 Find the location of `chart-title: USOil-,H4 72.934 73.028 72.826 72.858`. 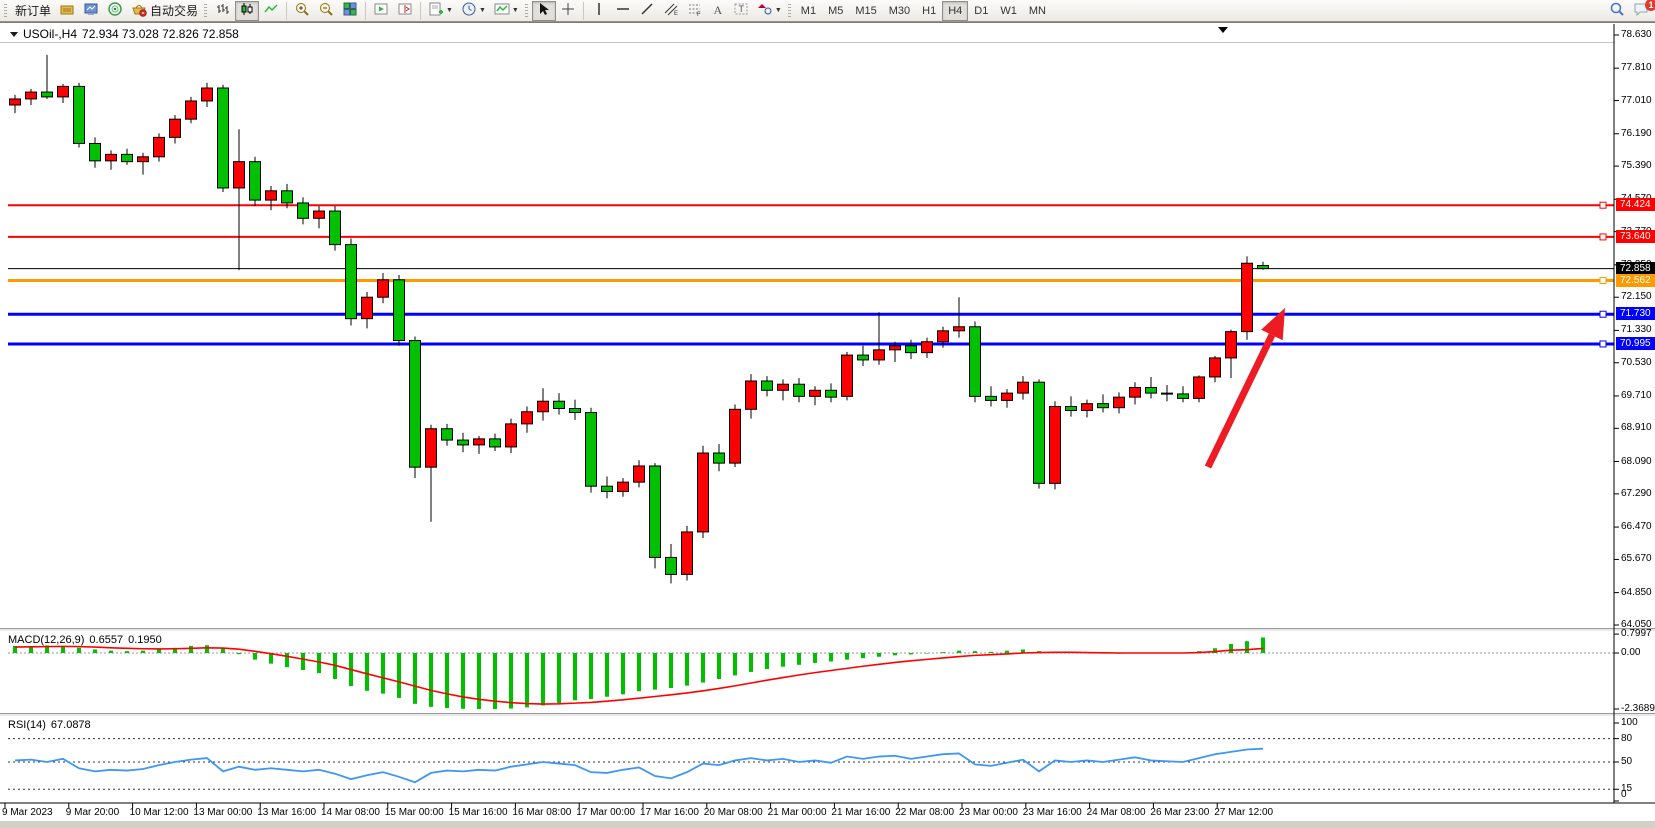

chart-title: USOil-,H4 72.934 73.028 72.826 72.858 is located at coordinates (124, 34).